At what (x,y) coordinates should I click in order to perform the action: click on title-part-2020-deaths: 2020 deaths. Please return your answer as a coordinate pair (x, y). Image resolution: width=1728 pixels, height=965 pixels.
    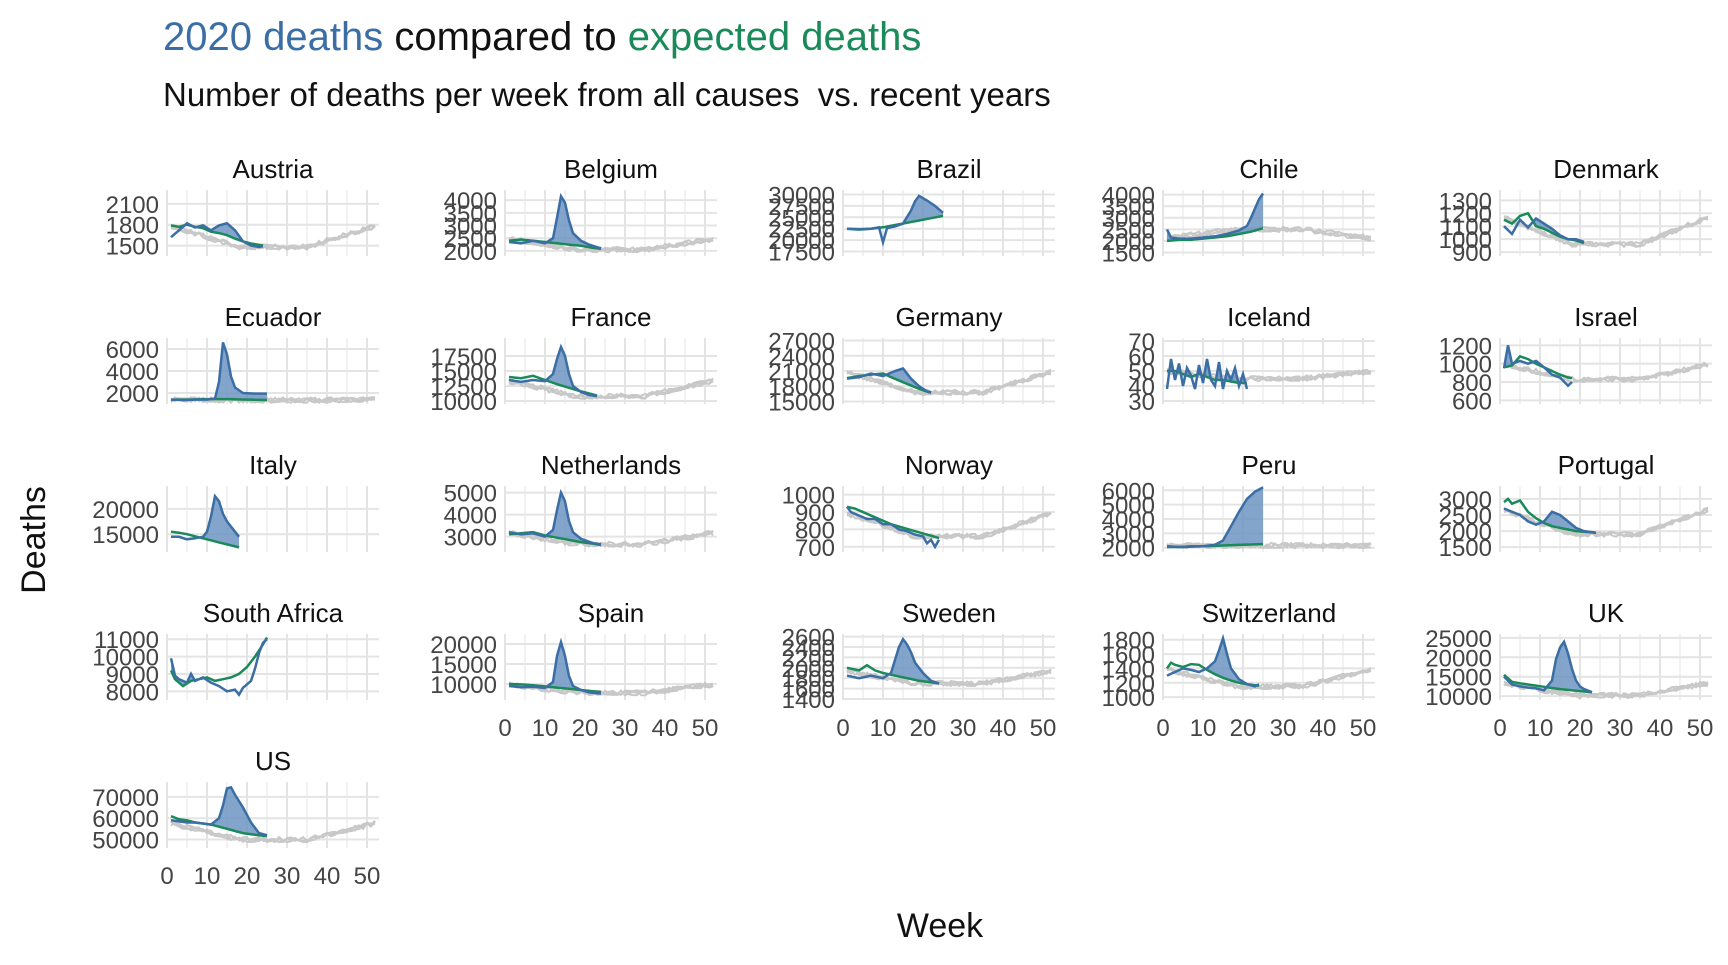
    Looking at the image, I should click on (273, 37).